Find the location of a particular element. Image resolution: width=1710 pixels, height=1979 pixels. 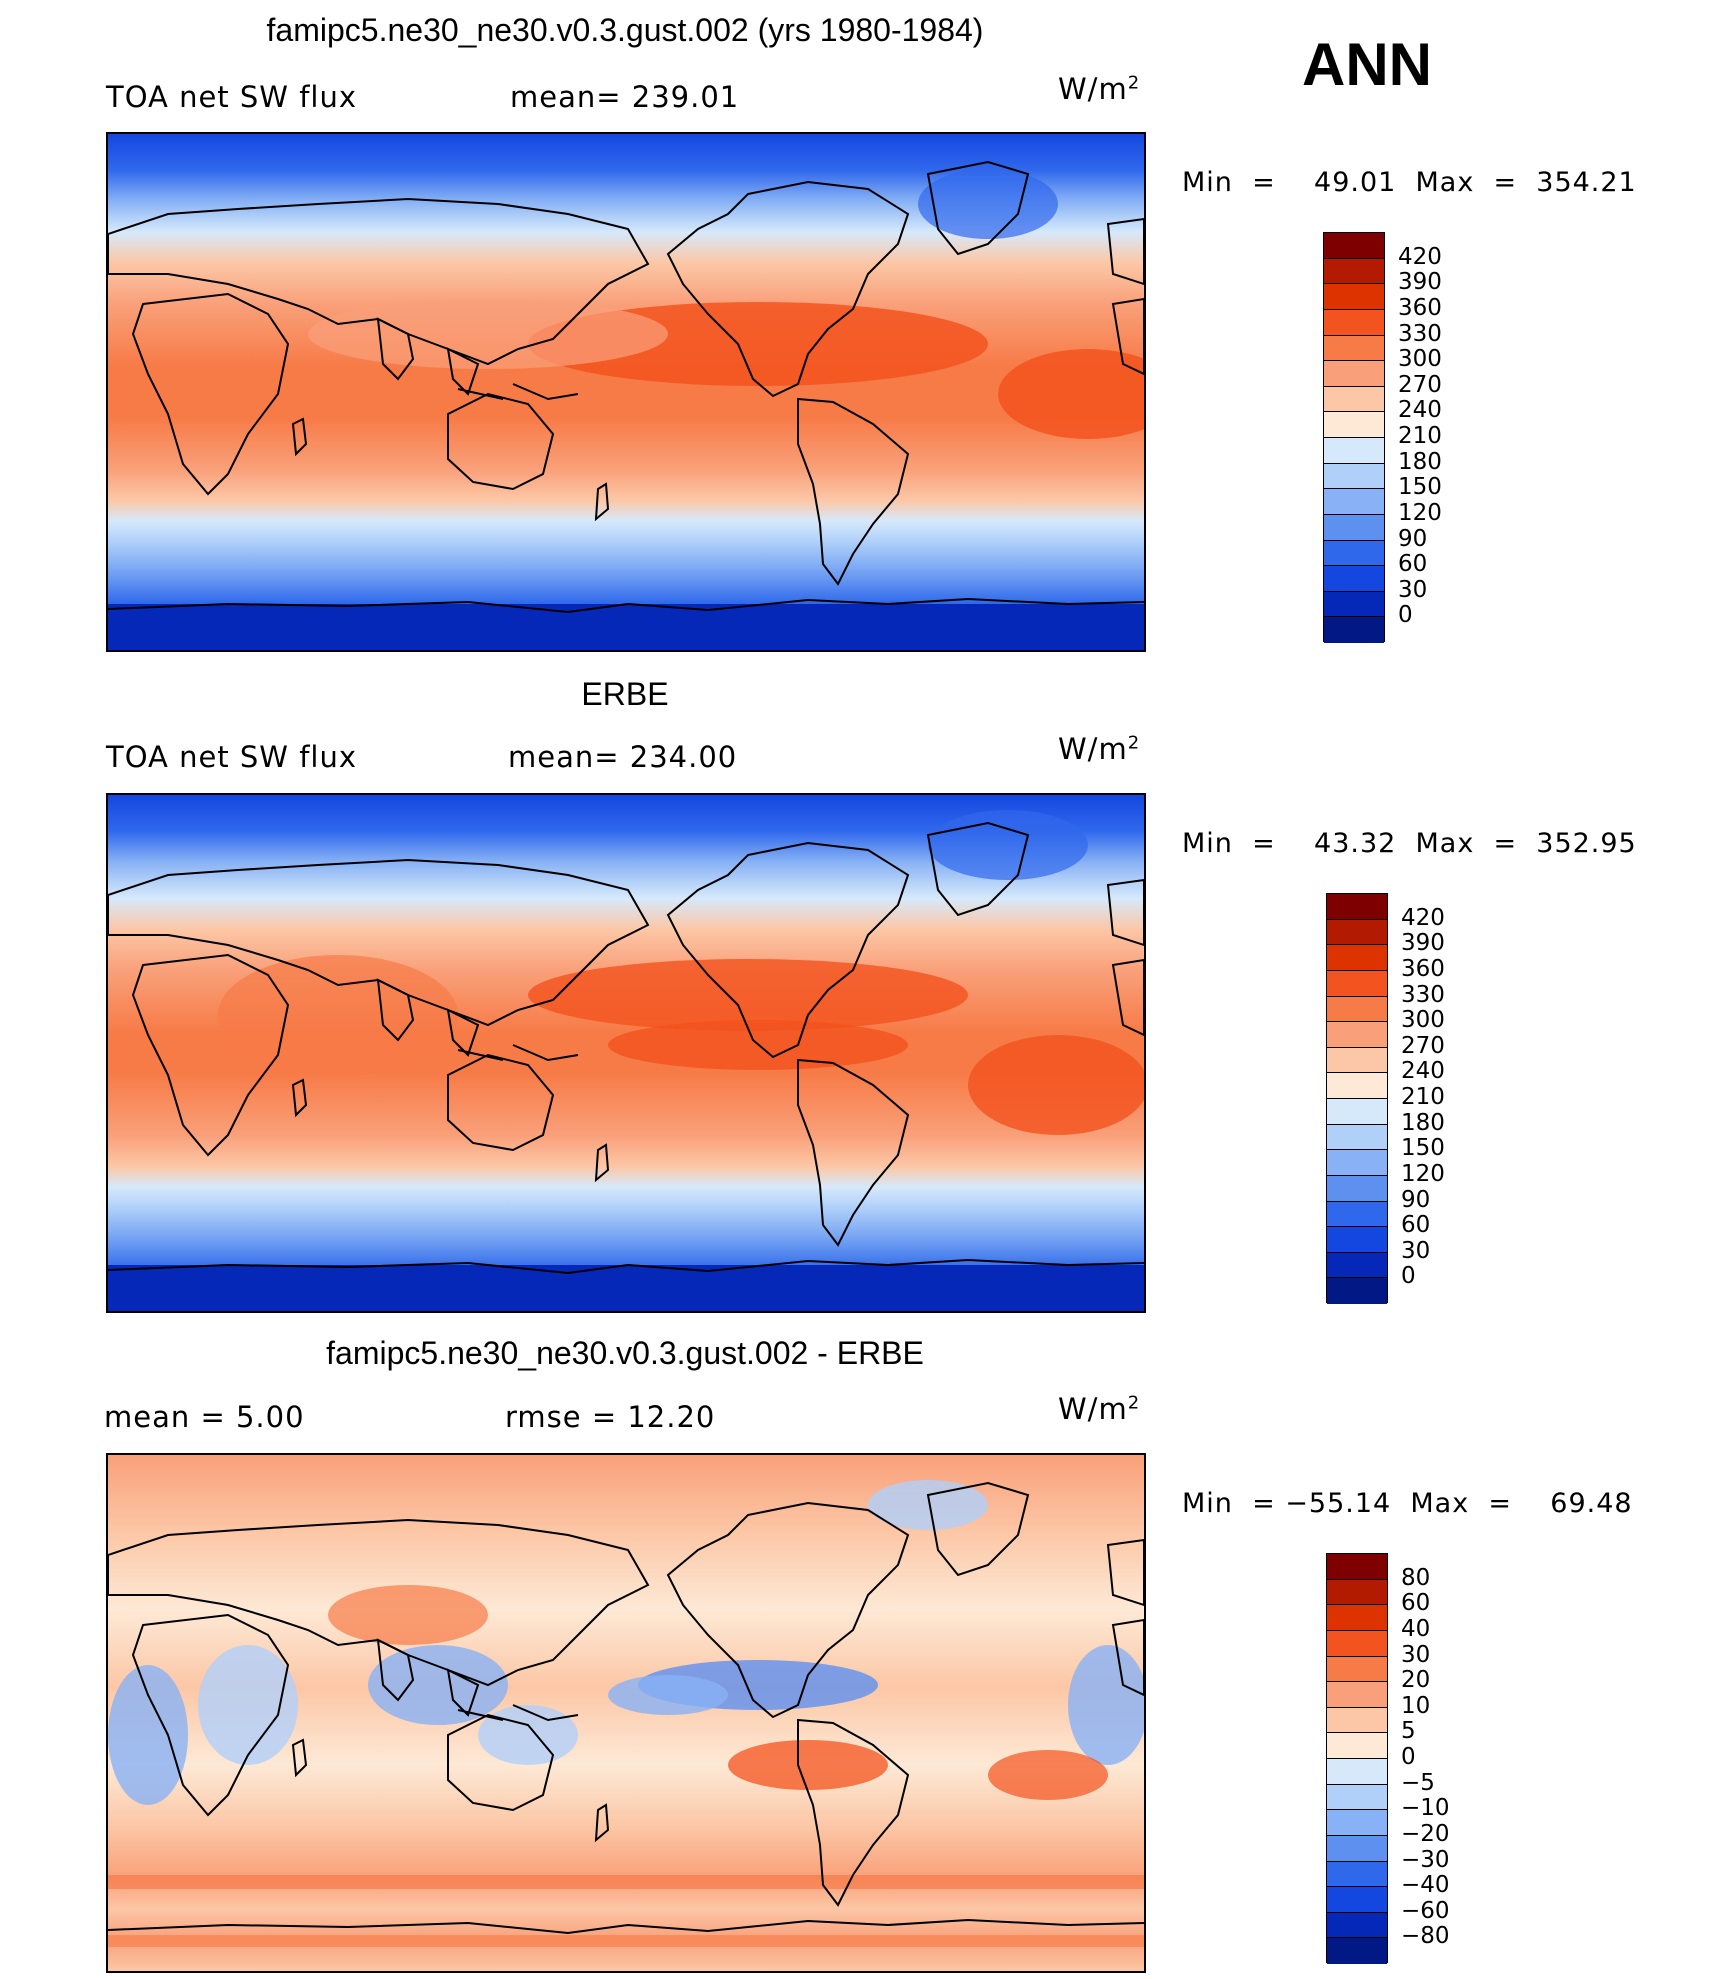

colorbar-tick-label: −40 is located at coordinates (1425, 1885).